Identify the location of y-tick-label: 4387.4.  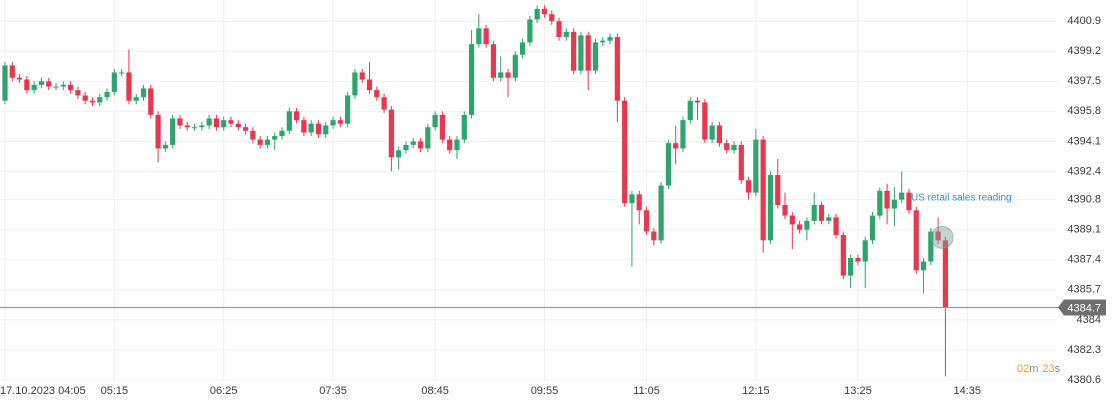
(1084, 260).